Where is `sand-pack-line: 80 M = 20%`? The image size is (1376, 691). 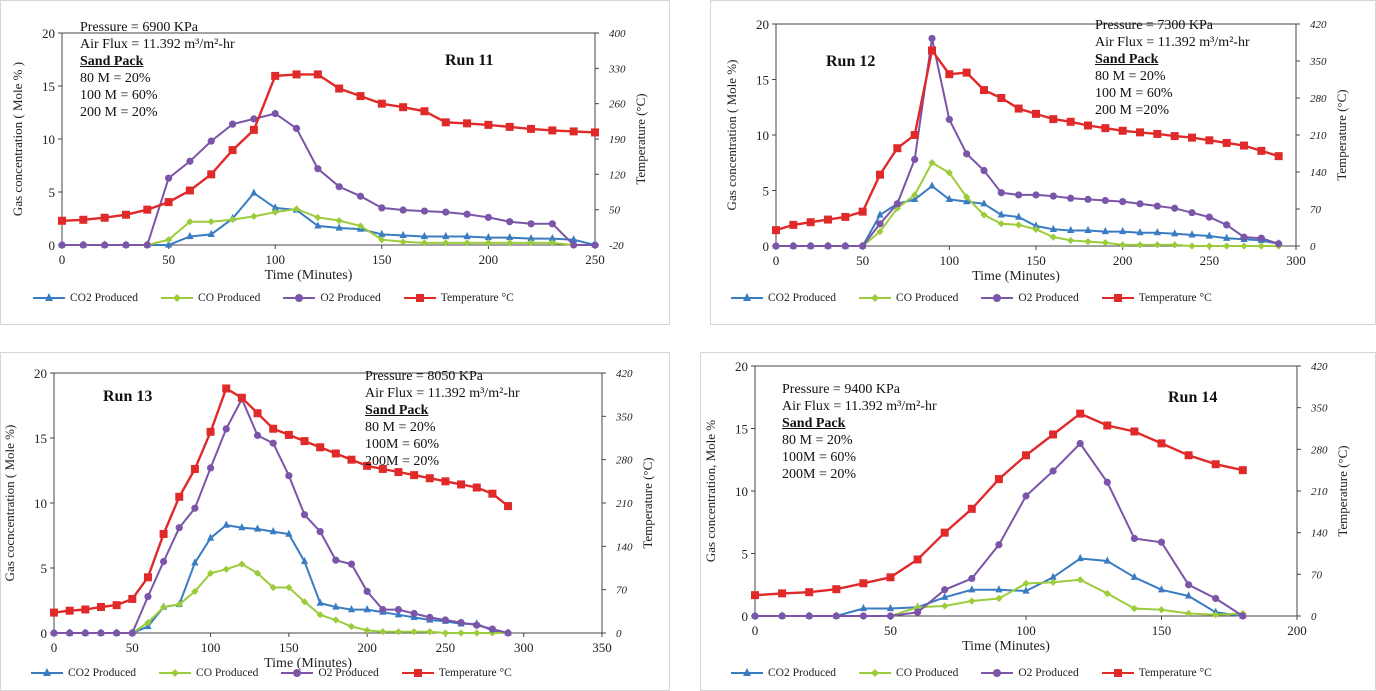 sand-pack-line: 80 M = 20% is located at coordinates (115, 78).